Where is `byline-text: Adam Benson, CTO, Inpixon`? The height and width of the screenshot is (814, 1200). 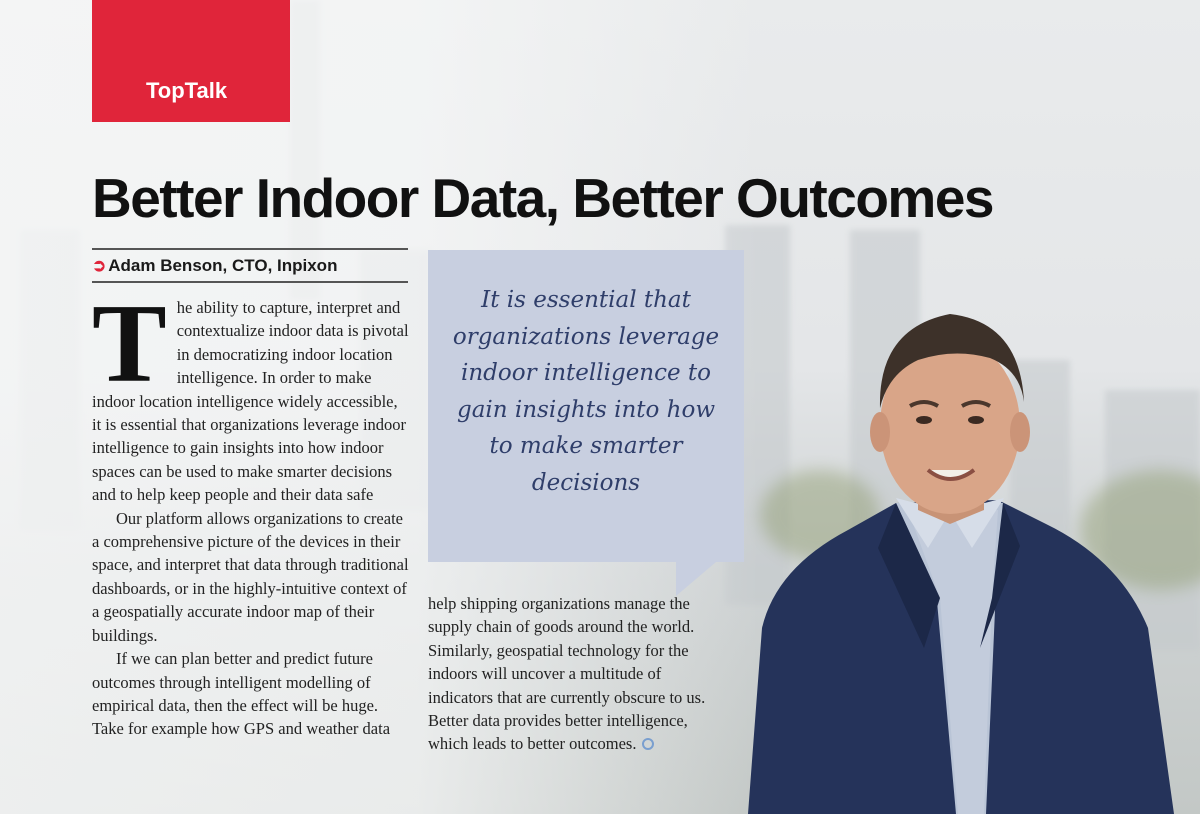 byline-text: Adam Benson, CTO, Inpixon is located at coordinates (223, 265).